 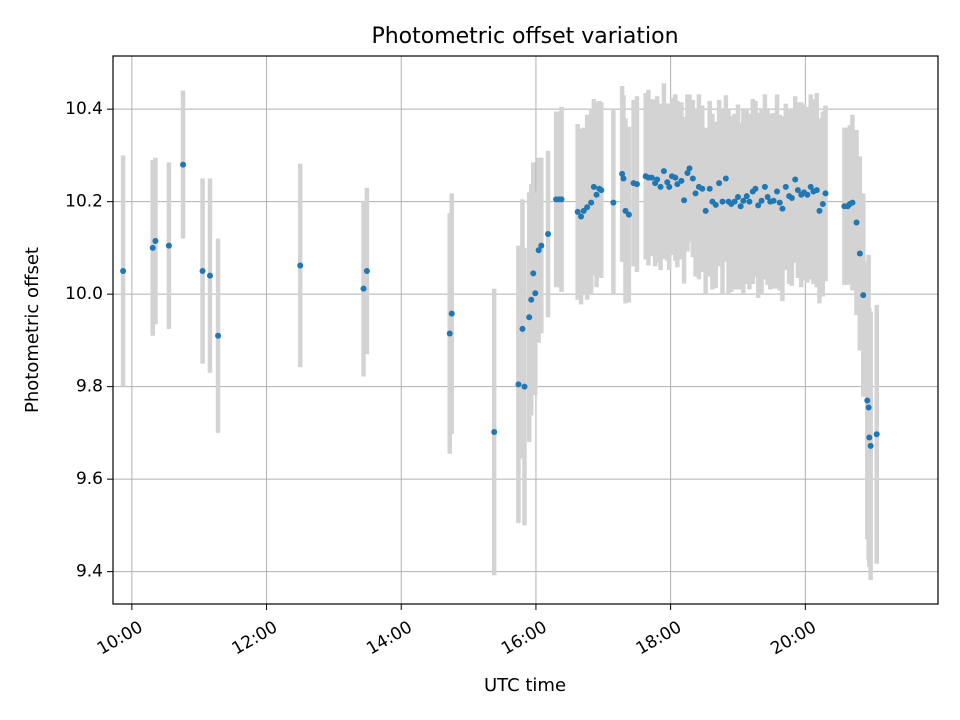 What do you see at coordinates (89, 479) in the screenshot?
I see `y-tick-label: 9.6` at bounding box center [89, 479].